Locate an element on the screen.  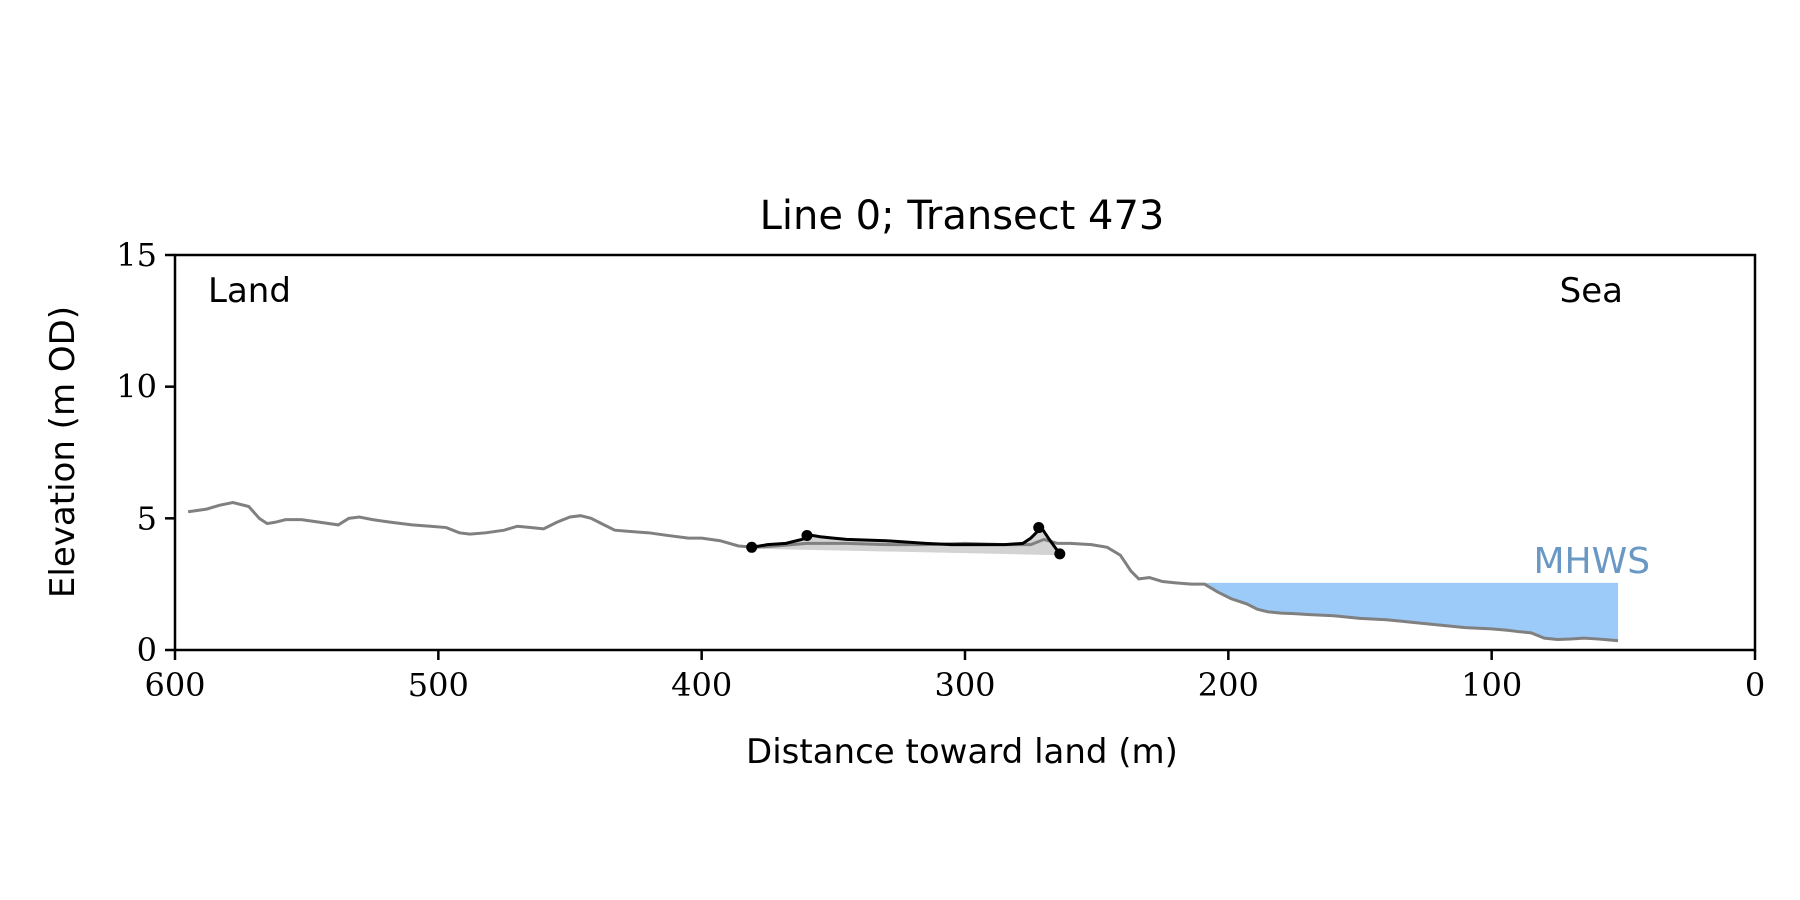
corner-label-sea: Sea is located at coordinates (1591, 291).